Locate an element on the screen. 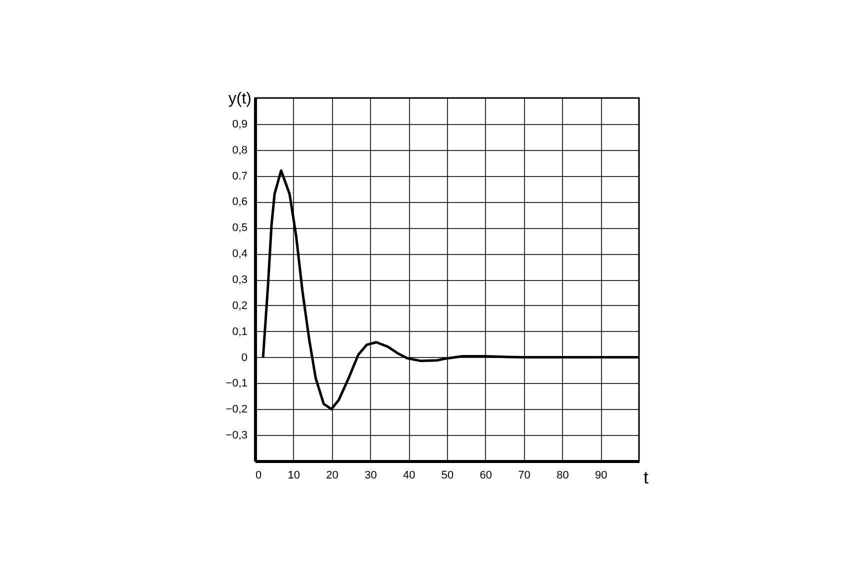  x-tick-label: 20 is located at coordinates (332, 476).